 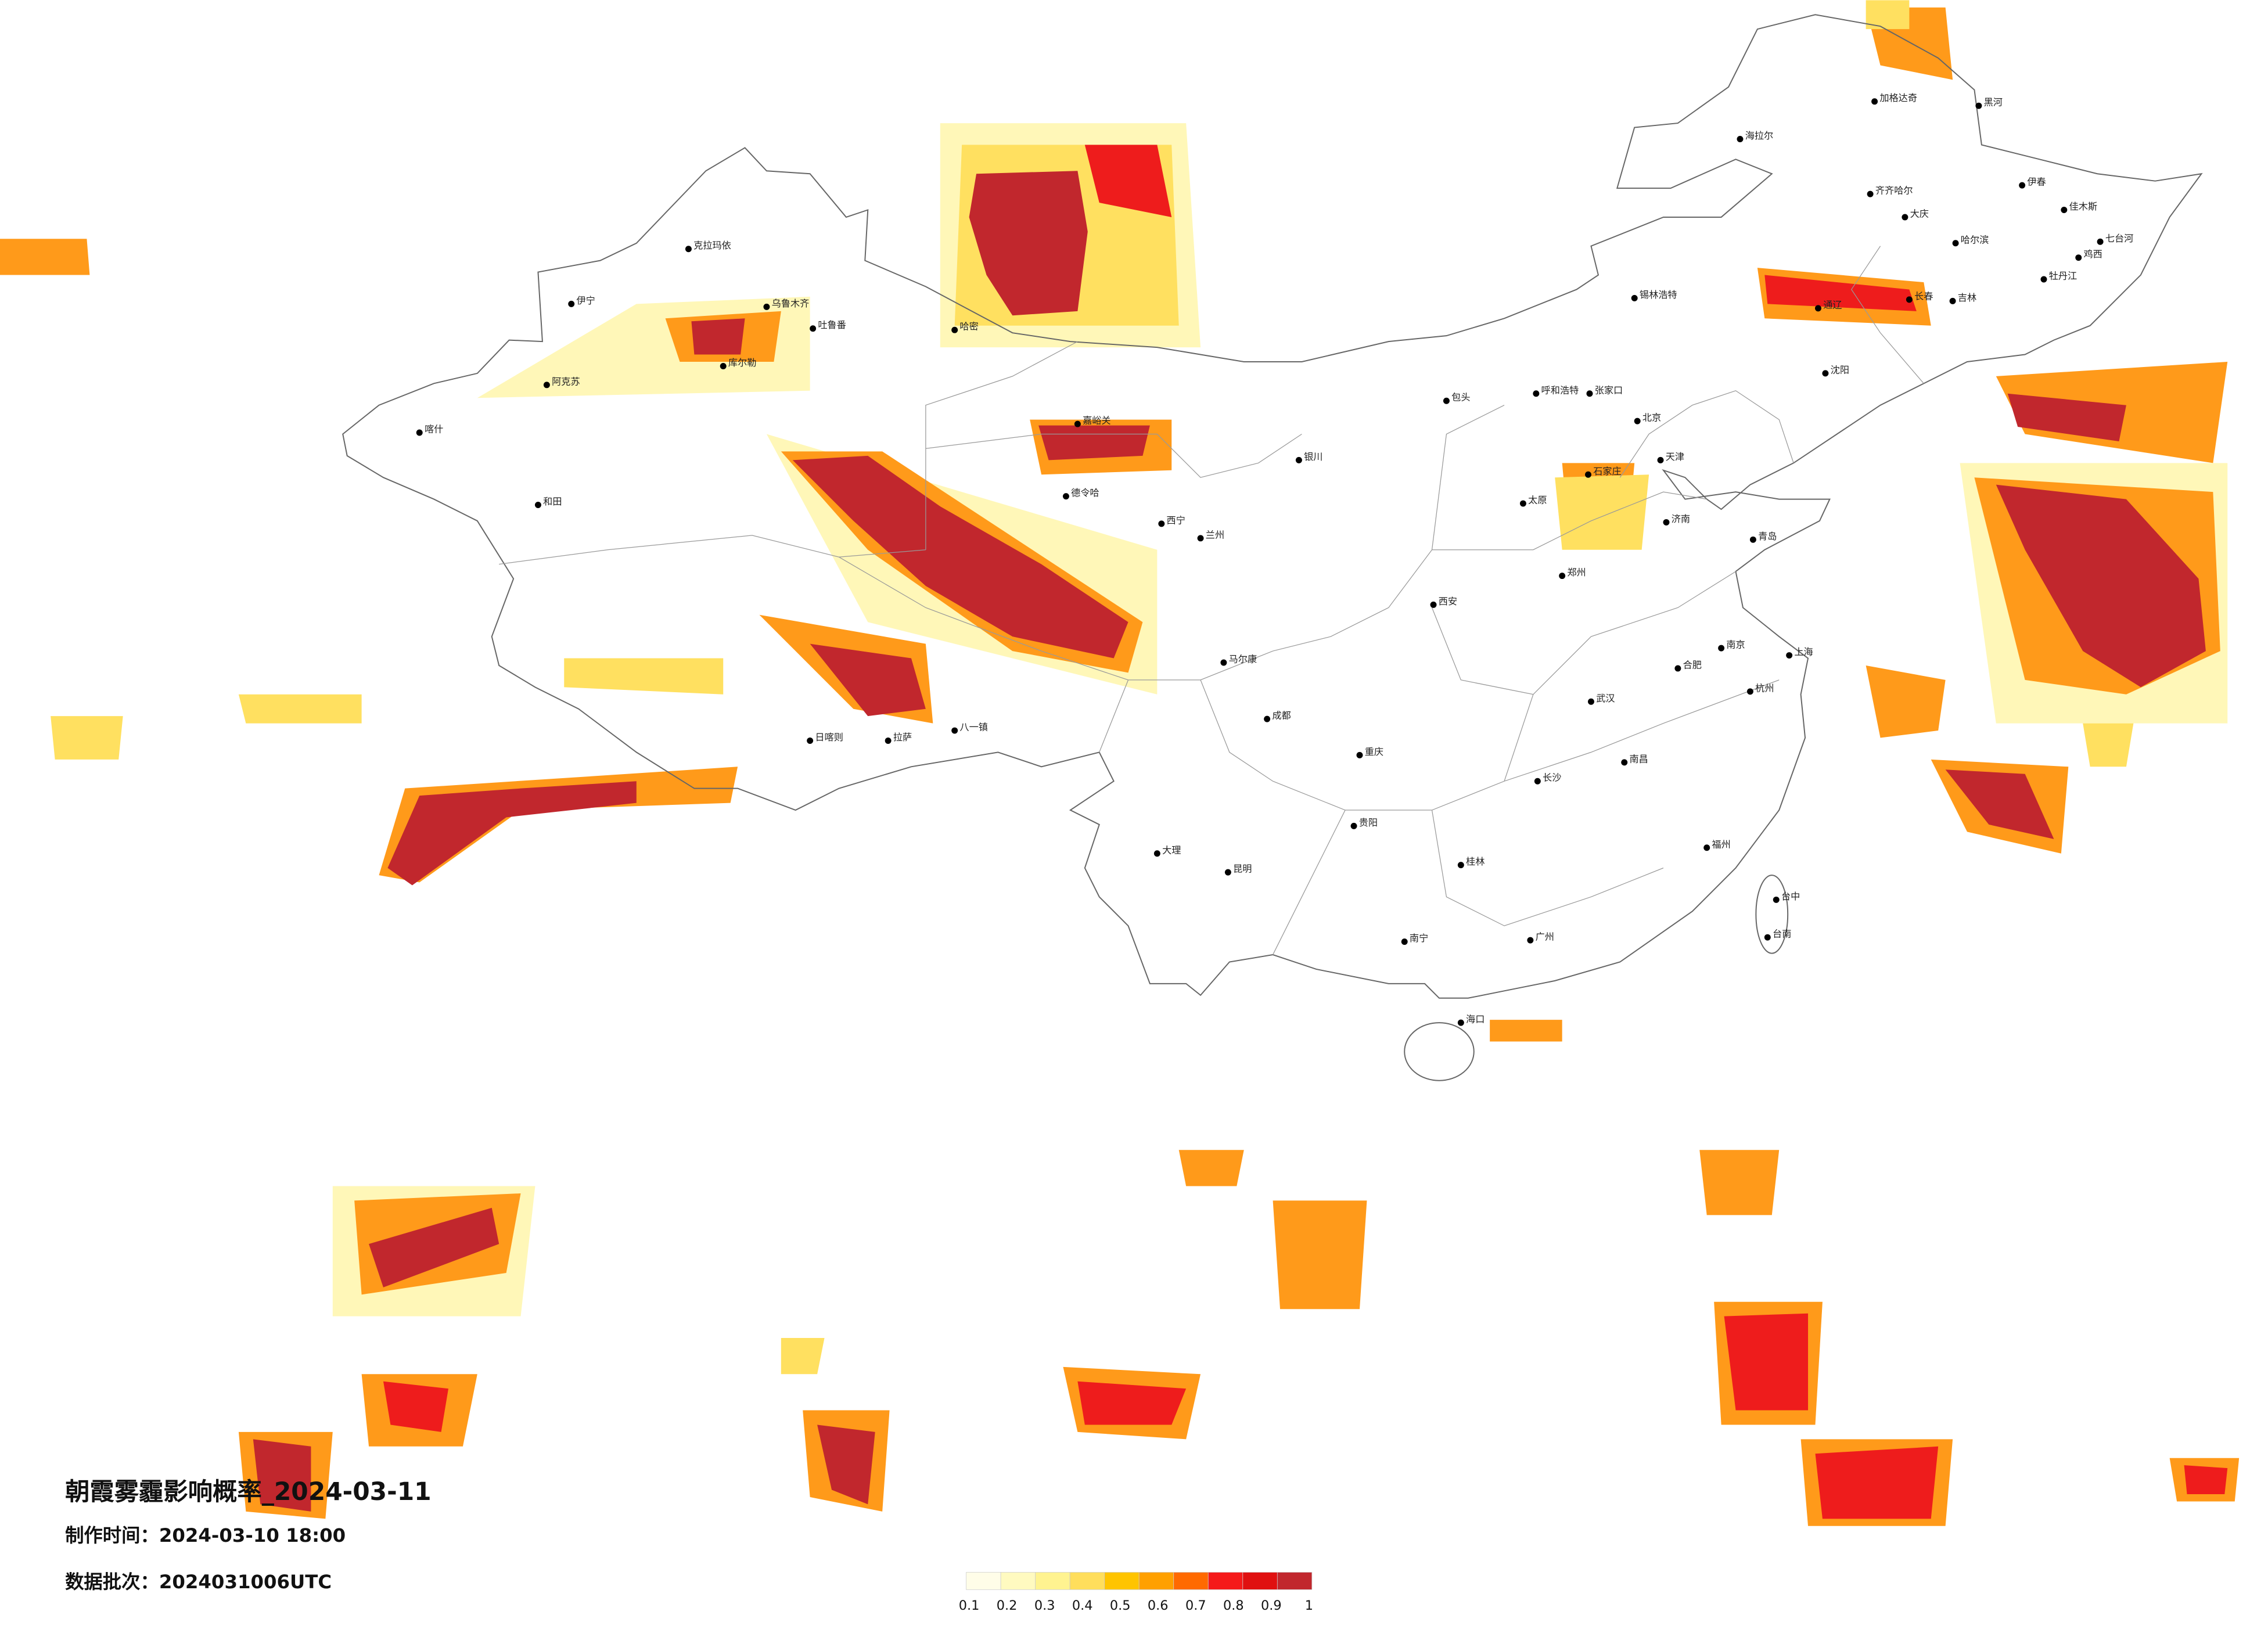 I want to click on colorbar-tick-label: 0.1, so click(x=969, y=1606).